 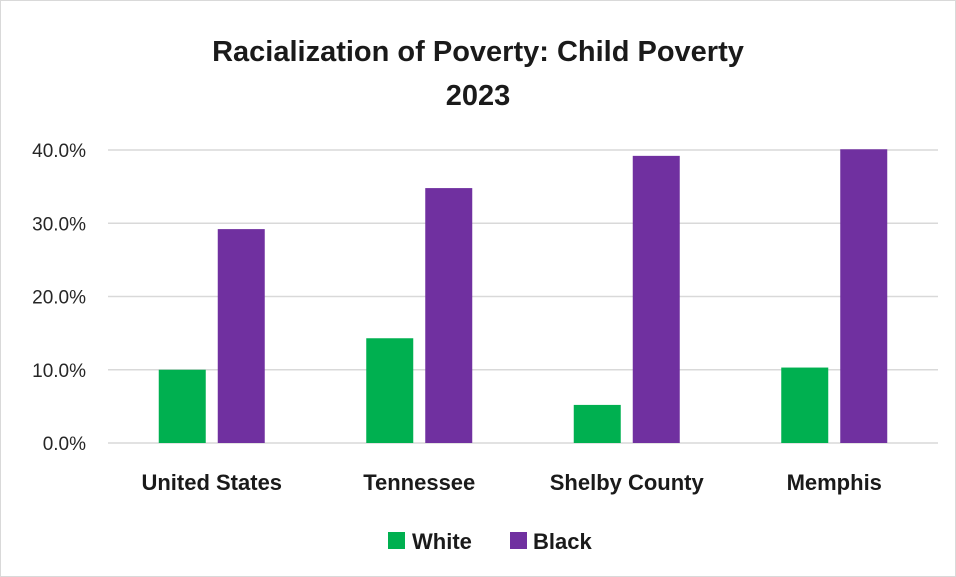 I want to click on y-tick-label: 10.0%, so click(x=59, y=371).